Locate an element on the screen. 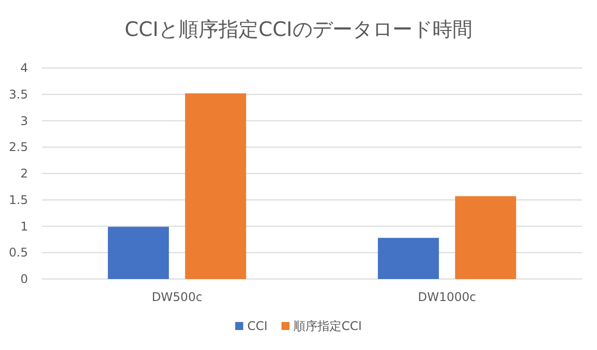 The width and height of the screenshot is (597, 350). chart-title: CCIと順序指定CCIのデータロード時間 is located at coordinates (298, 29).